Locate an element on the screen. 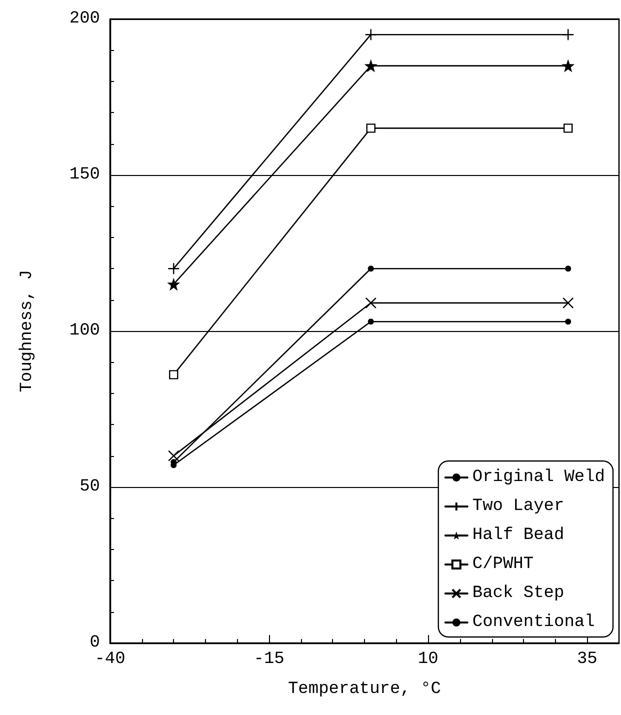 This screenshot has width=621, height=715. y-axis-title: Toughness, J is located at coordinates (27, 331).